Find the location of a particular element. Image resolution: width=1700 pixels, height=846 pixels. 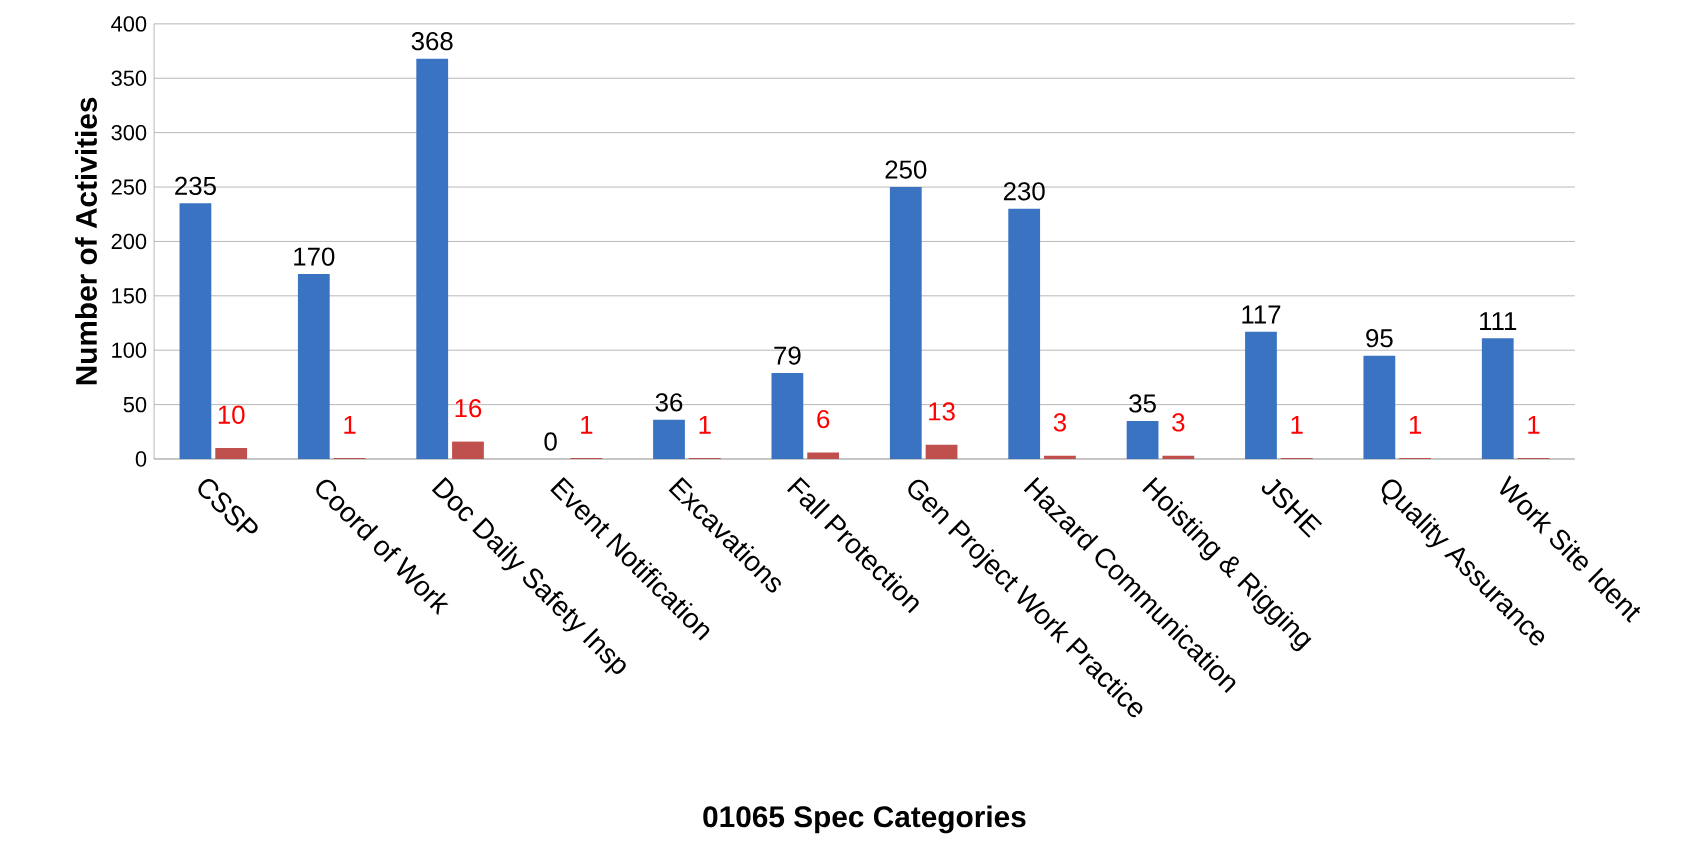

y-tick-label: 400 is located at coordinates (129, 23).